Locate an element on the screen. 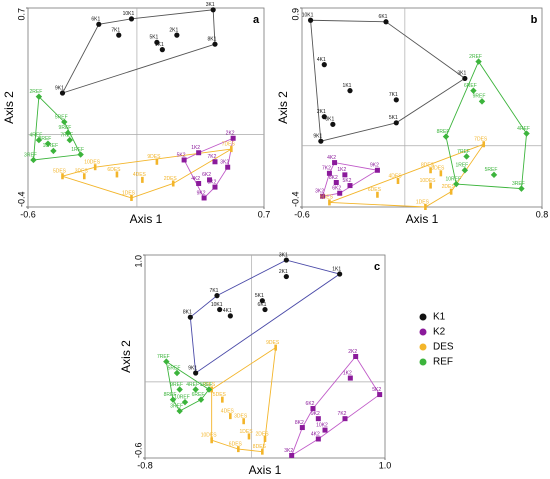 The width and height of the screenshot is (550, 479). point-label: 5REF is located at coordinates (174, 368).